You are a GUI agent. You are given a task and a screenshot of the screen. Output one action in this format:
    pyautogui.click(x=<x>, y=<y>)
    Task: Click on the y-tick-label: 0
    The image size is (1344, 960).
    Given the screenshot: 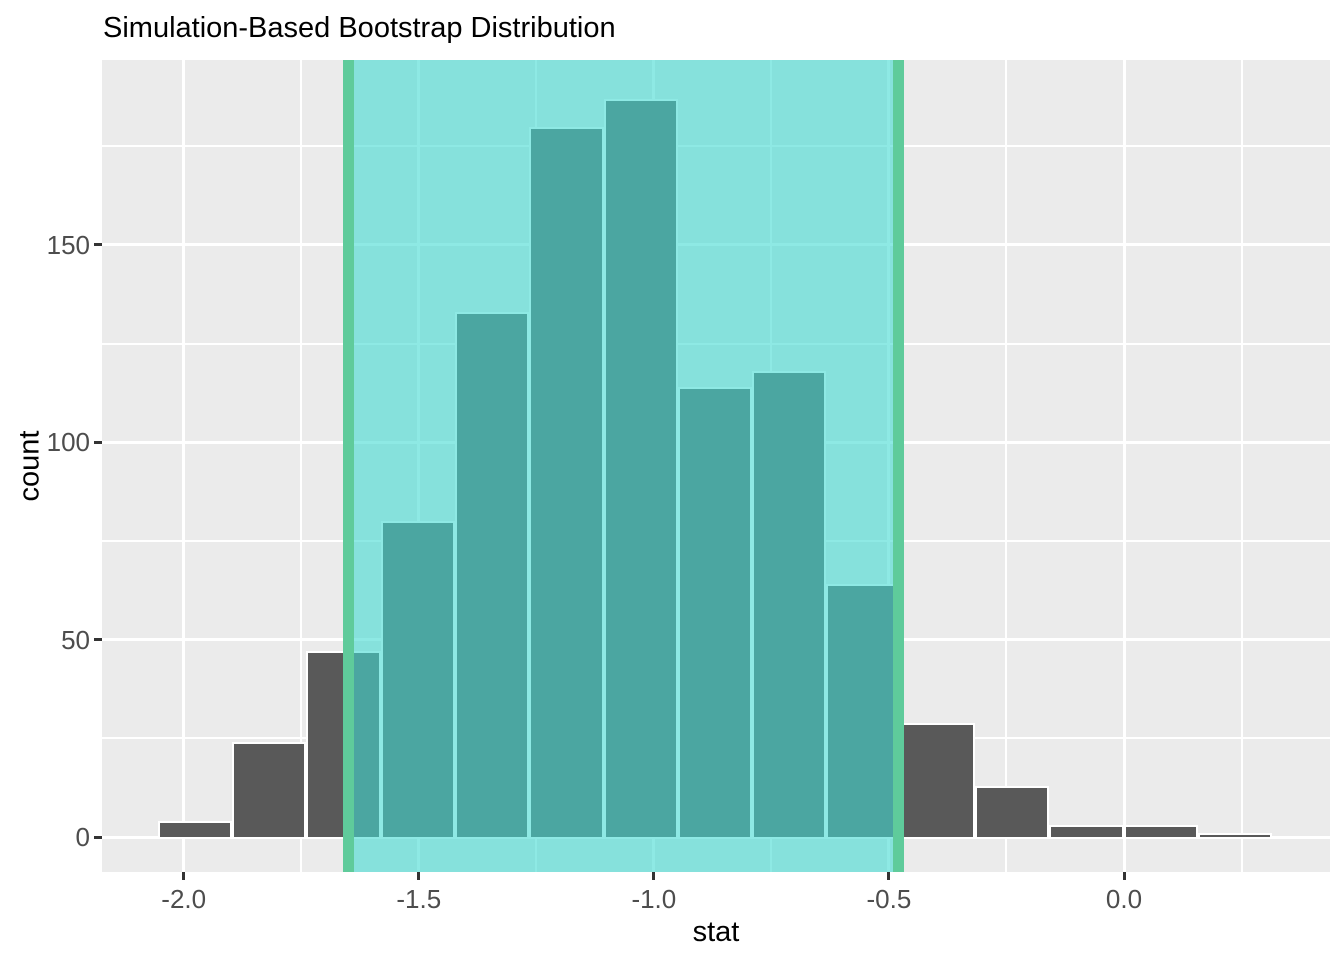 What is the action you would take?
    pyautogui.click(x=82, y=837)
    